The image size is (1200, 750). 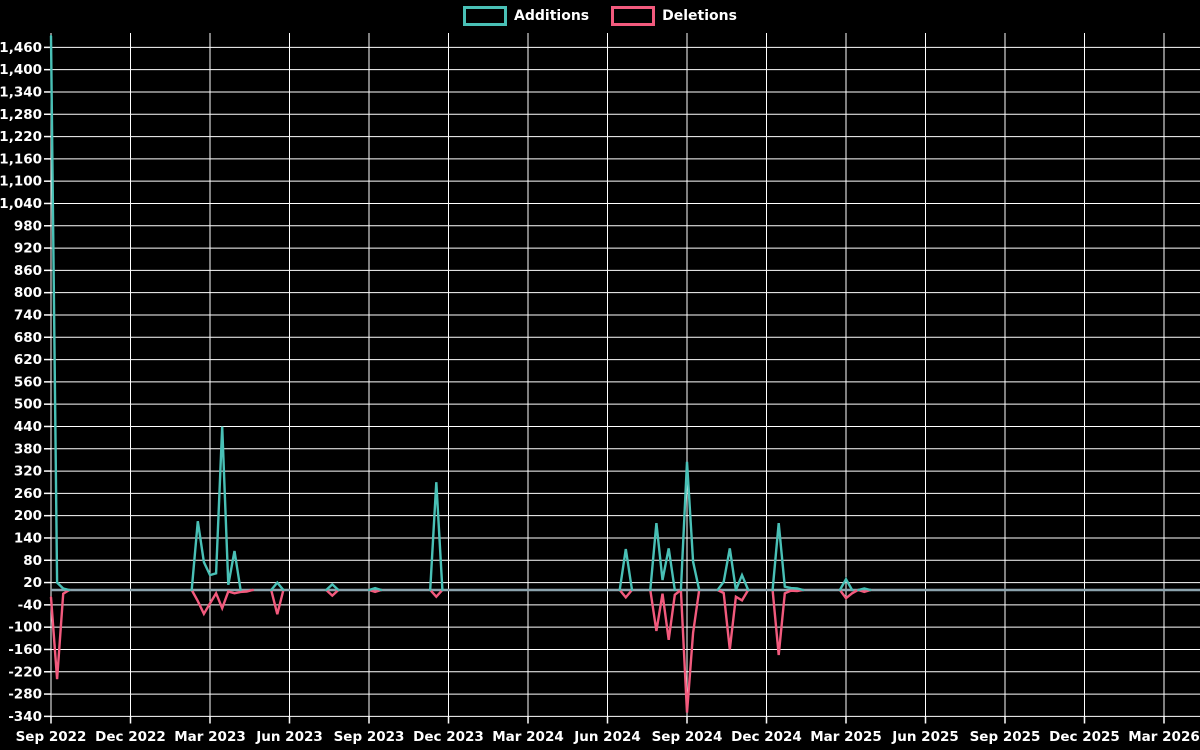 I want to click on x-tick-label: Sep 2024, so click(x=687, y=737).